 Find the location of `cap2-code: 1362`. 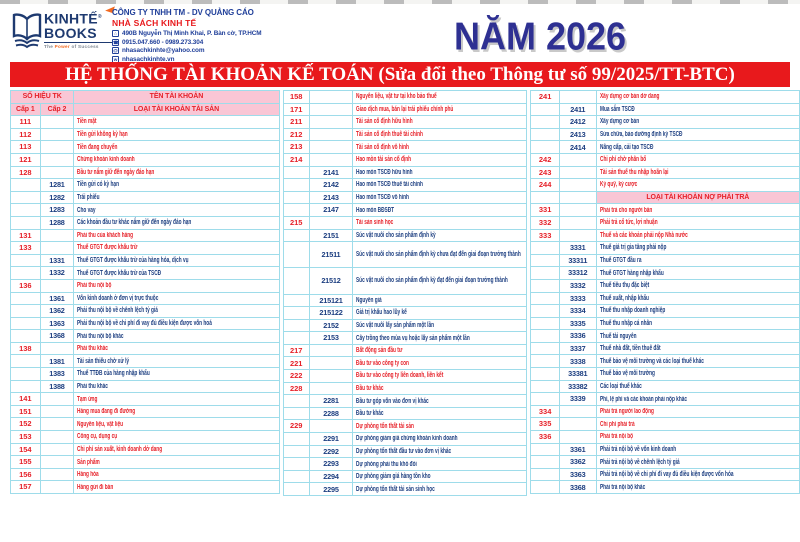

cap2-code: 1362 is located at coordinates (57, 311).